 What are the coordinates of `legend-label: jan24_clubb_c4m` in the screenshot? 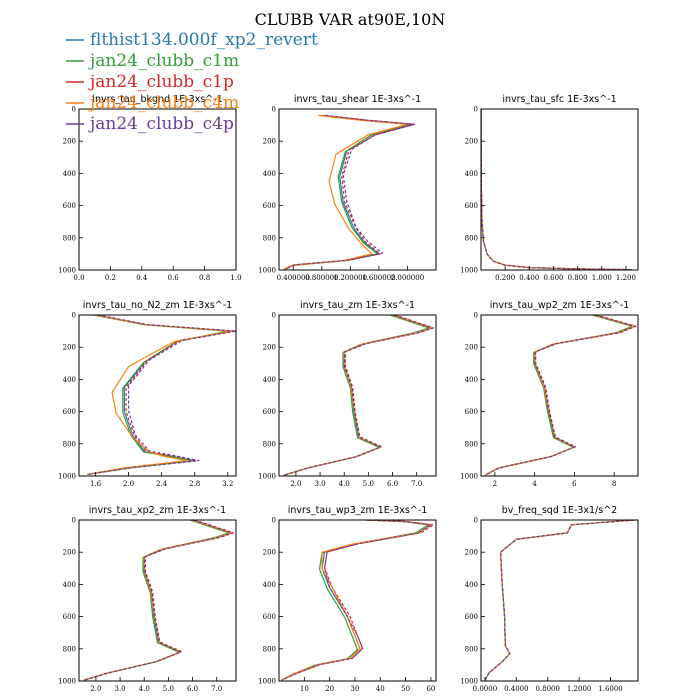 It's located at (163, 103).